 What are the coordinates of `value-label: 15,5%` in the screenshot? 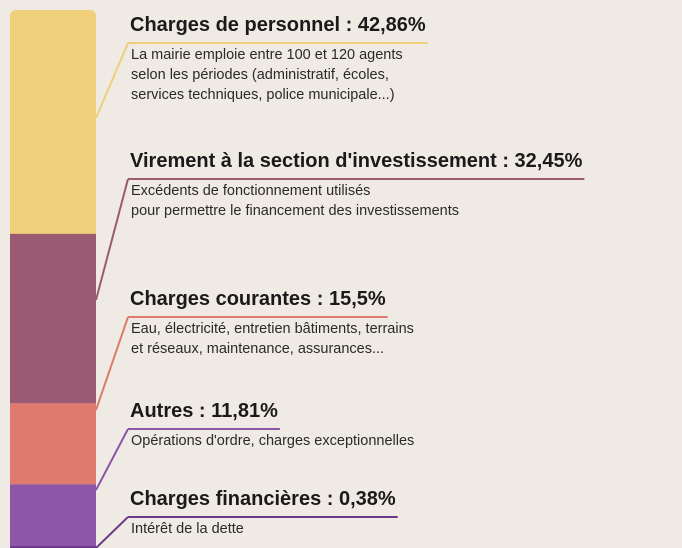 It's located at (357, 299).